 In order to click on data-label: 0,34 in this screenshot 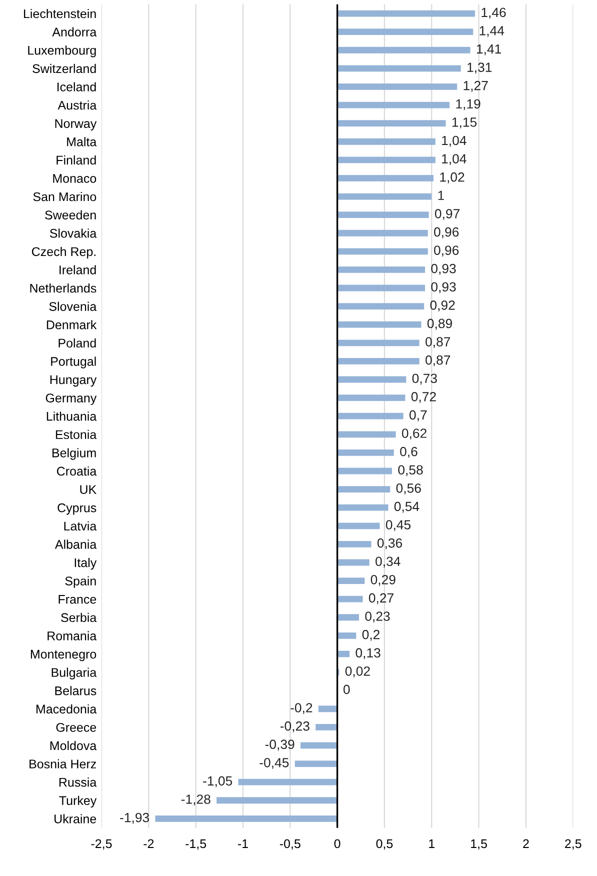, I will do `click(388, 562)`.